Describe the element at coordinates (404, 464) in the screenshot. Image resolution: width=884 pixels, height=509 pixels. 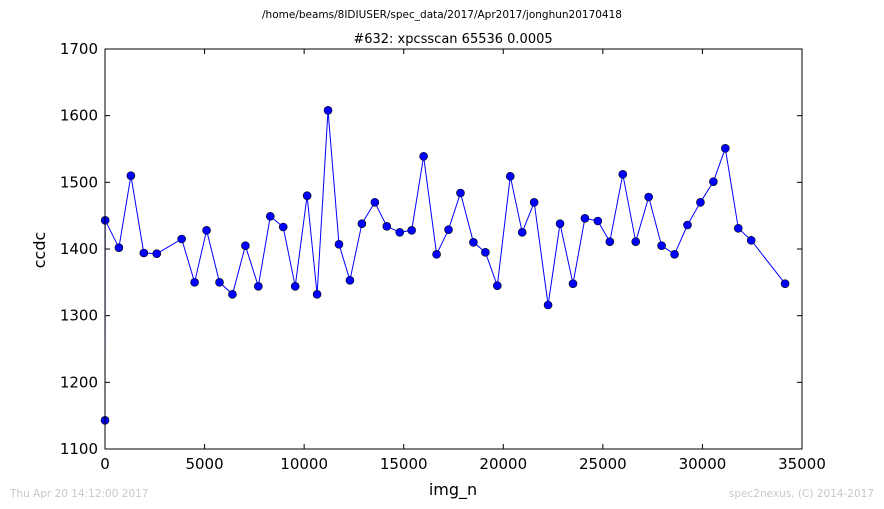
I see `x-tick-label: 15000` at that location.